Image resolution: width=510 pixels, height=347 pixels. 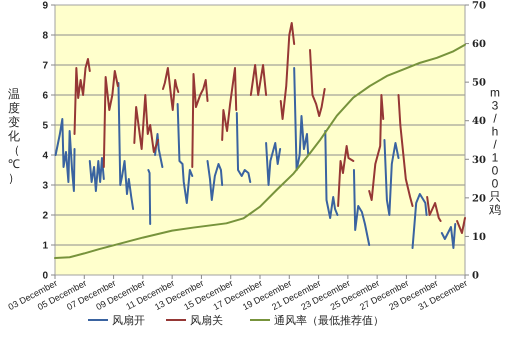 What do you see at coordinates (479, 6) in the screenshot?
I see `y2-tick-label: 70` at bounding box center [479, 6].